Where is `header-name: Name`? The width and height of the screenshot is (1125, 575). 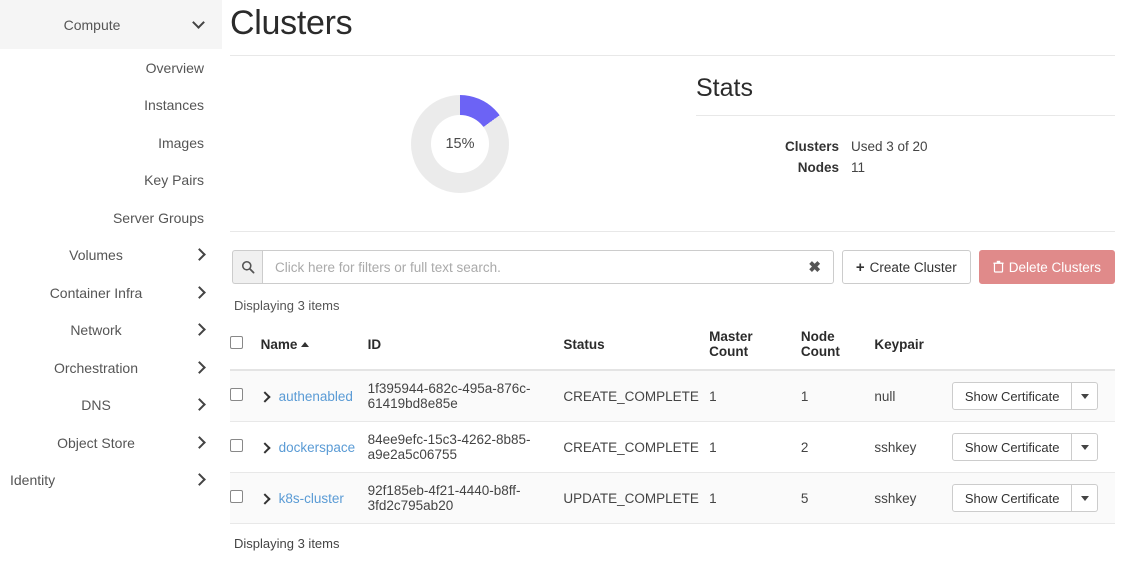 header-name: Name is located at coordinates (314, 347).